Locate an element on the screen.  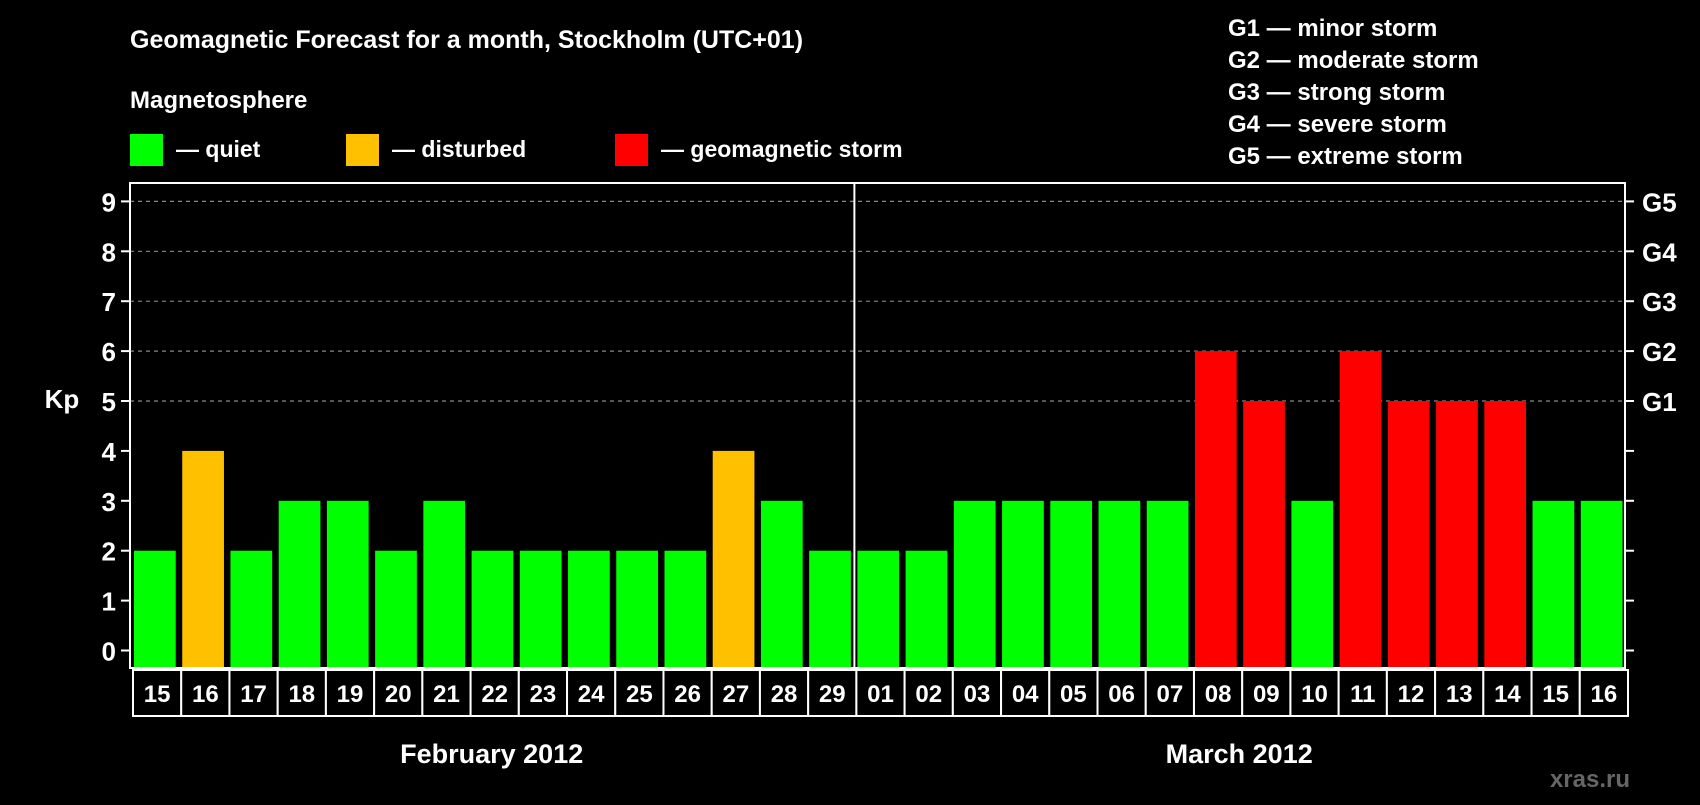
y-tick-label: 2 is located at coordinates (109, 552).